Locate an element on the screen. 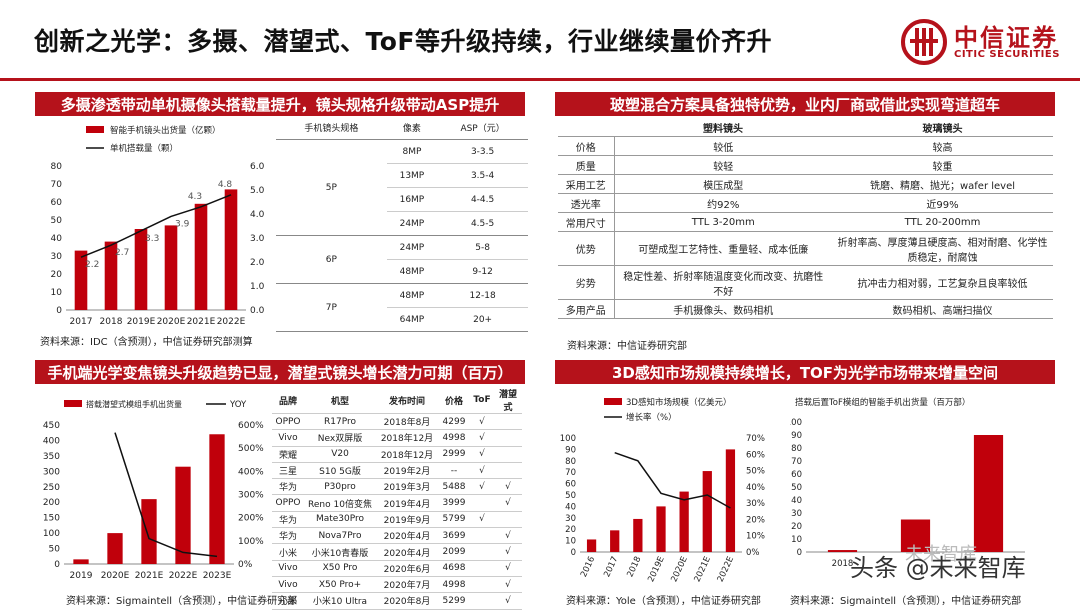 This screenshot has width=1080, height=610. y-tick-label: 150 is located at coordinates (51, 519).